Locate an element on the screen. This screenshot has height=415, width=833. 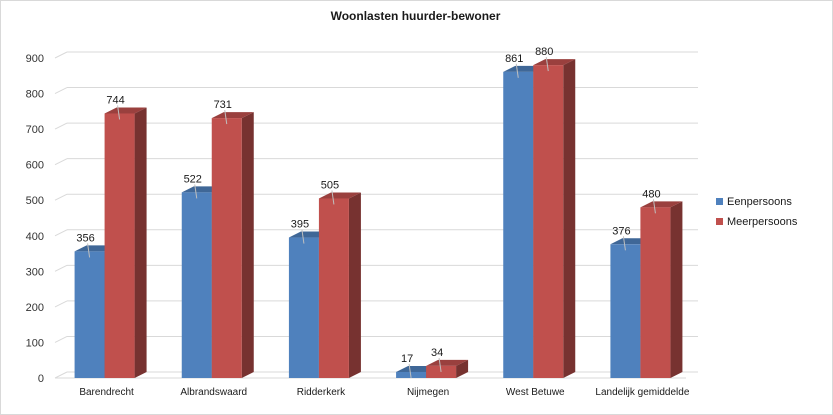
data-label: 731 is located at coordinates (223, 105).